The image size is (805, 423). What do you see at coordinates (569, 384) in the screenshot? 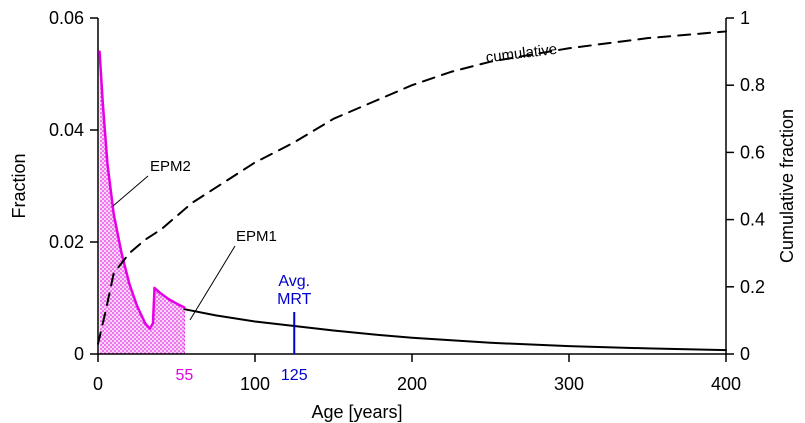
I see `x-tick-label: 300` at bounding box center [569, 384].